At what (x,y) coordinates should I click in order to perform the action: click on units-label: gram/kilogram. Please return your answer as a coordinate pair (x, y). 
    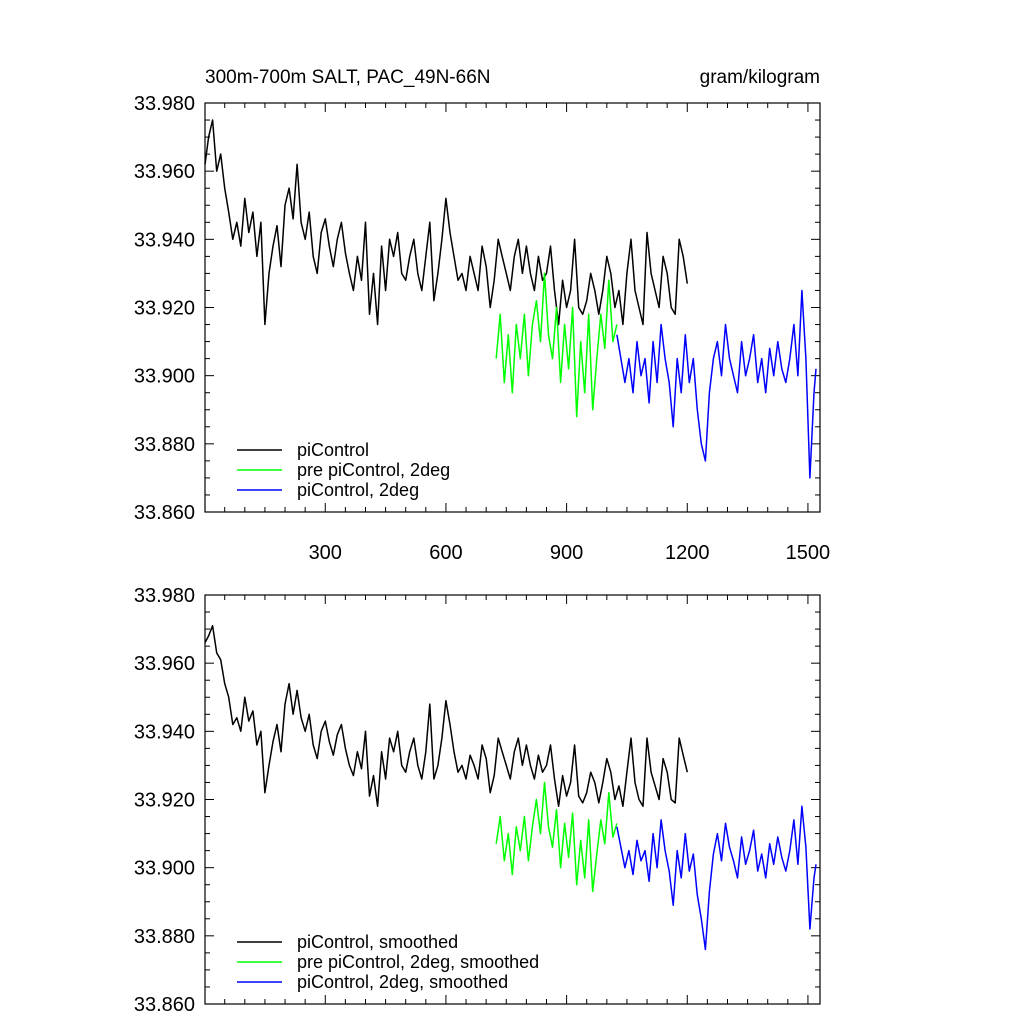
    Looking at the image, I should click on (760, 77).